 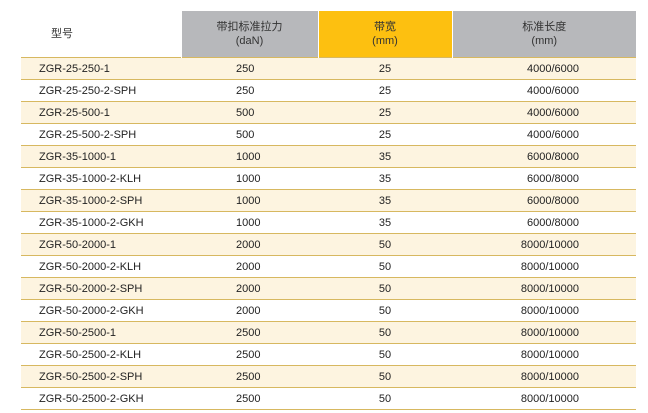 I want to click on table-row: ZGR-25-500-2-SPH 500 25 4000/6000, so click(x=328, y=134).